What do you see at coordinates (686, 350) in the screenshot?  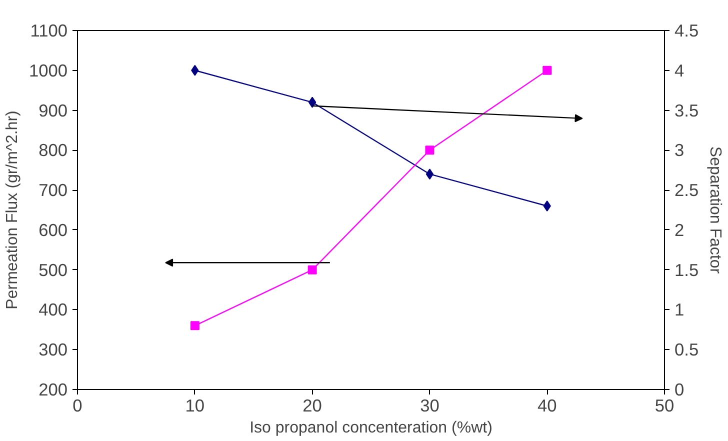 I see `y2-tick-label: 0.5` at bounding box center [686, 350].